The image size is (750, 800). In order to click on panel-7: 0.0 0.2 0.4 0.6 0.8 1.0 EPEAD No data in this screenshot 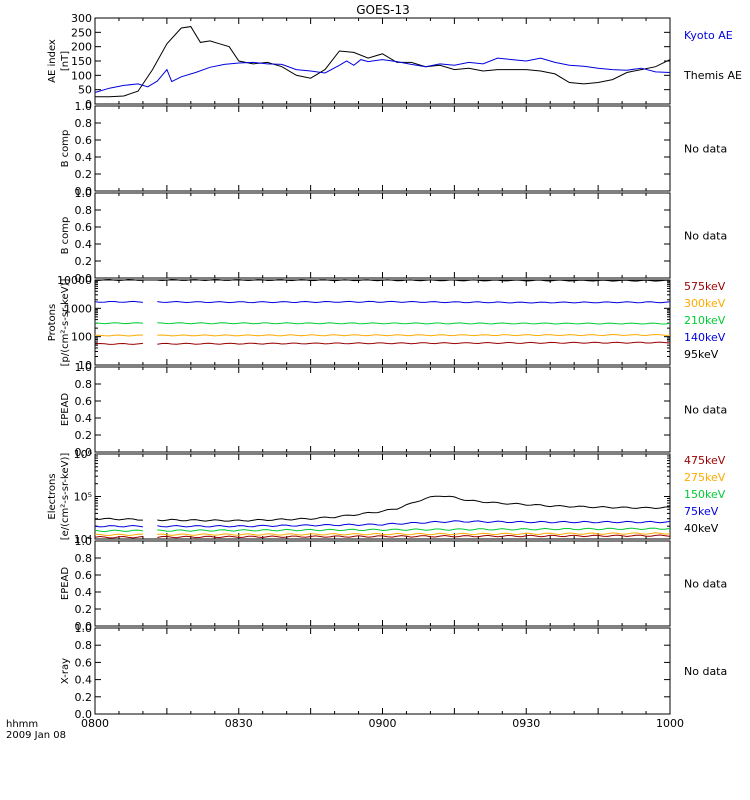, I will do `click(393, 584)`.